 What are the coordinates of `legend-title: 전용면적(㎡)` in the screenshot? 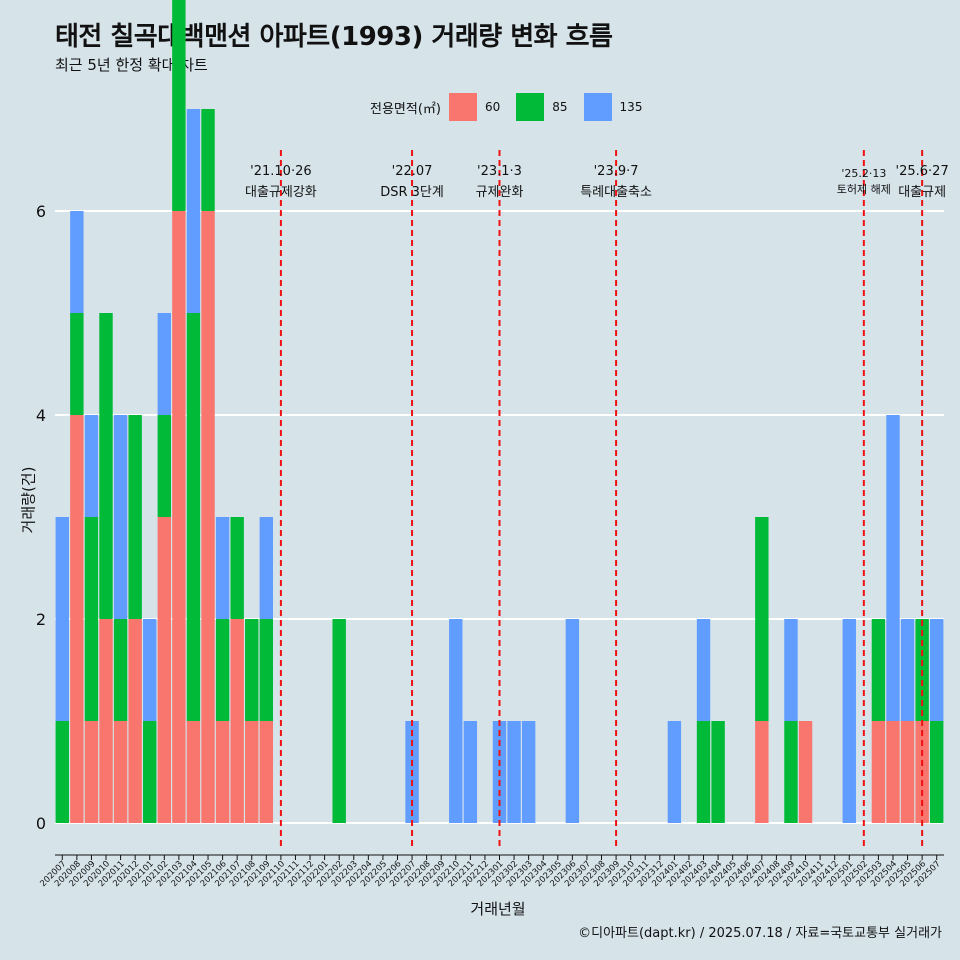 It's located at (405, 109).